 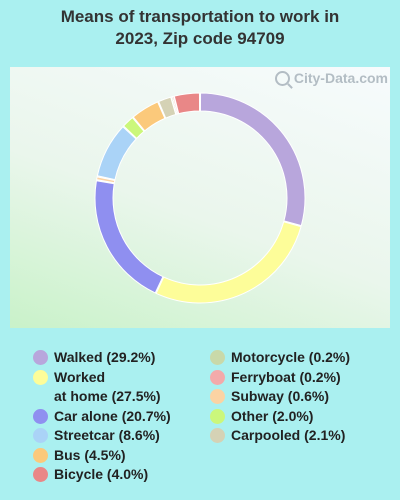 I want to click on watermark: City-Data.com, so click(x=331, y=78).